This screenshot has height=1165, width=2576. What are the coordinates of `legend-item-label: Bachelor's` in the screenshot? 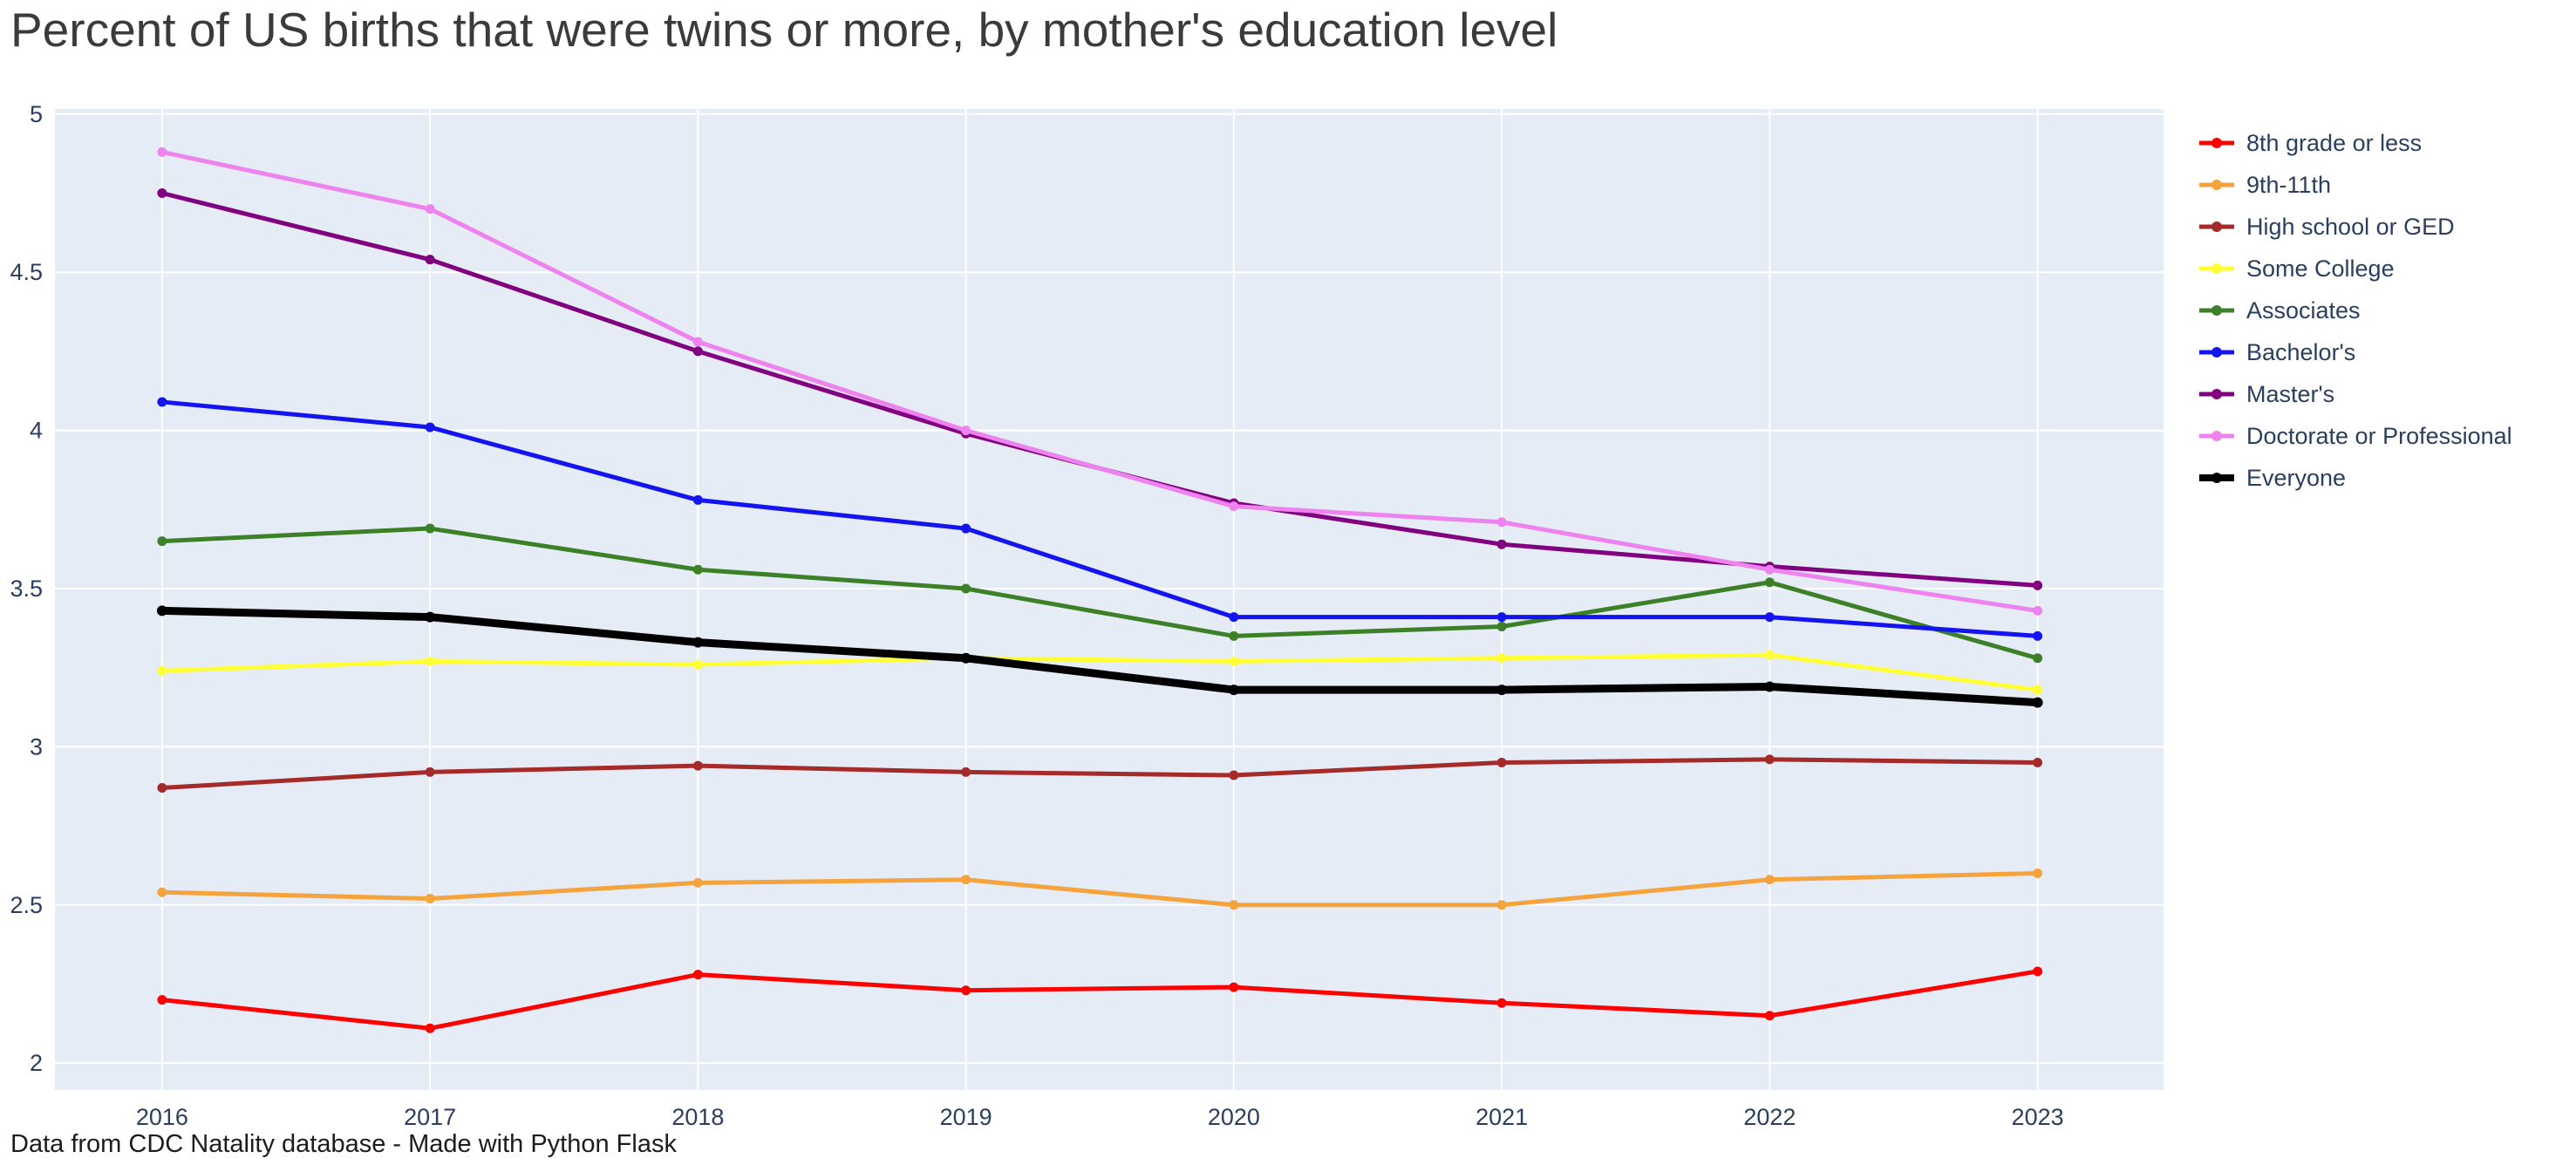 It's located at (2301, 351).